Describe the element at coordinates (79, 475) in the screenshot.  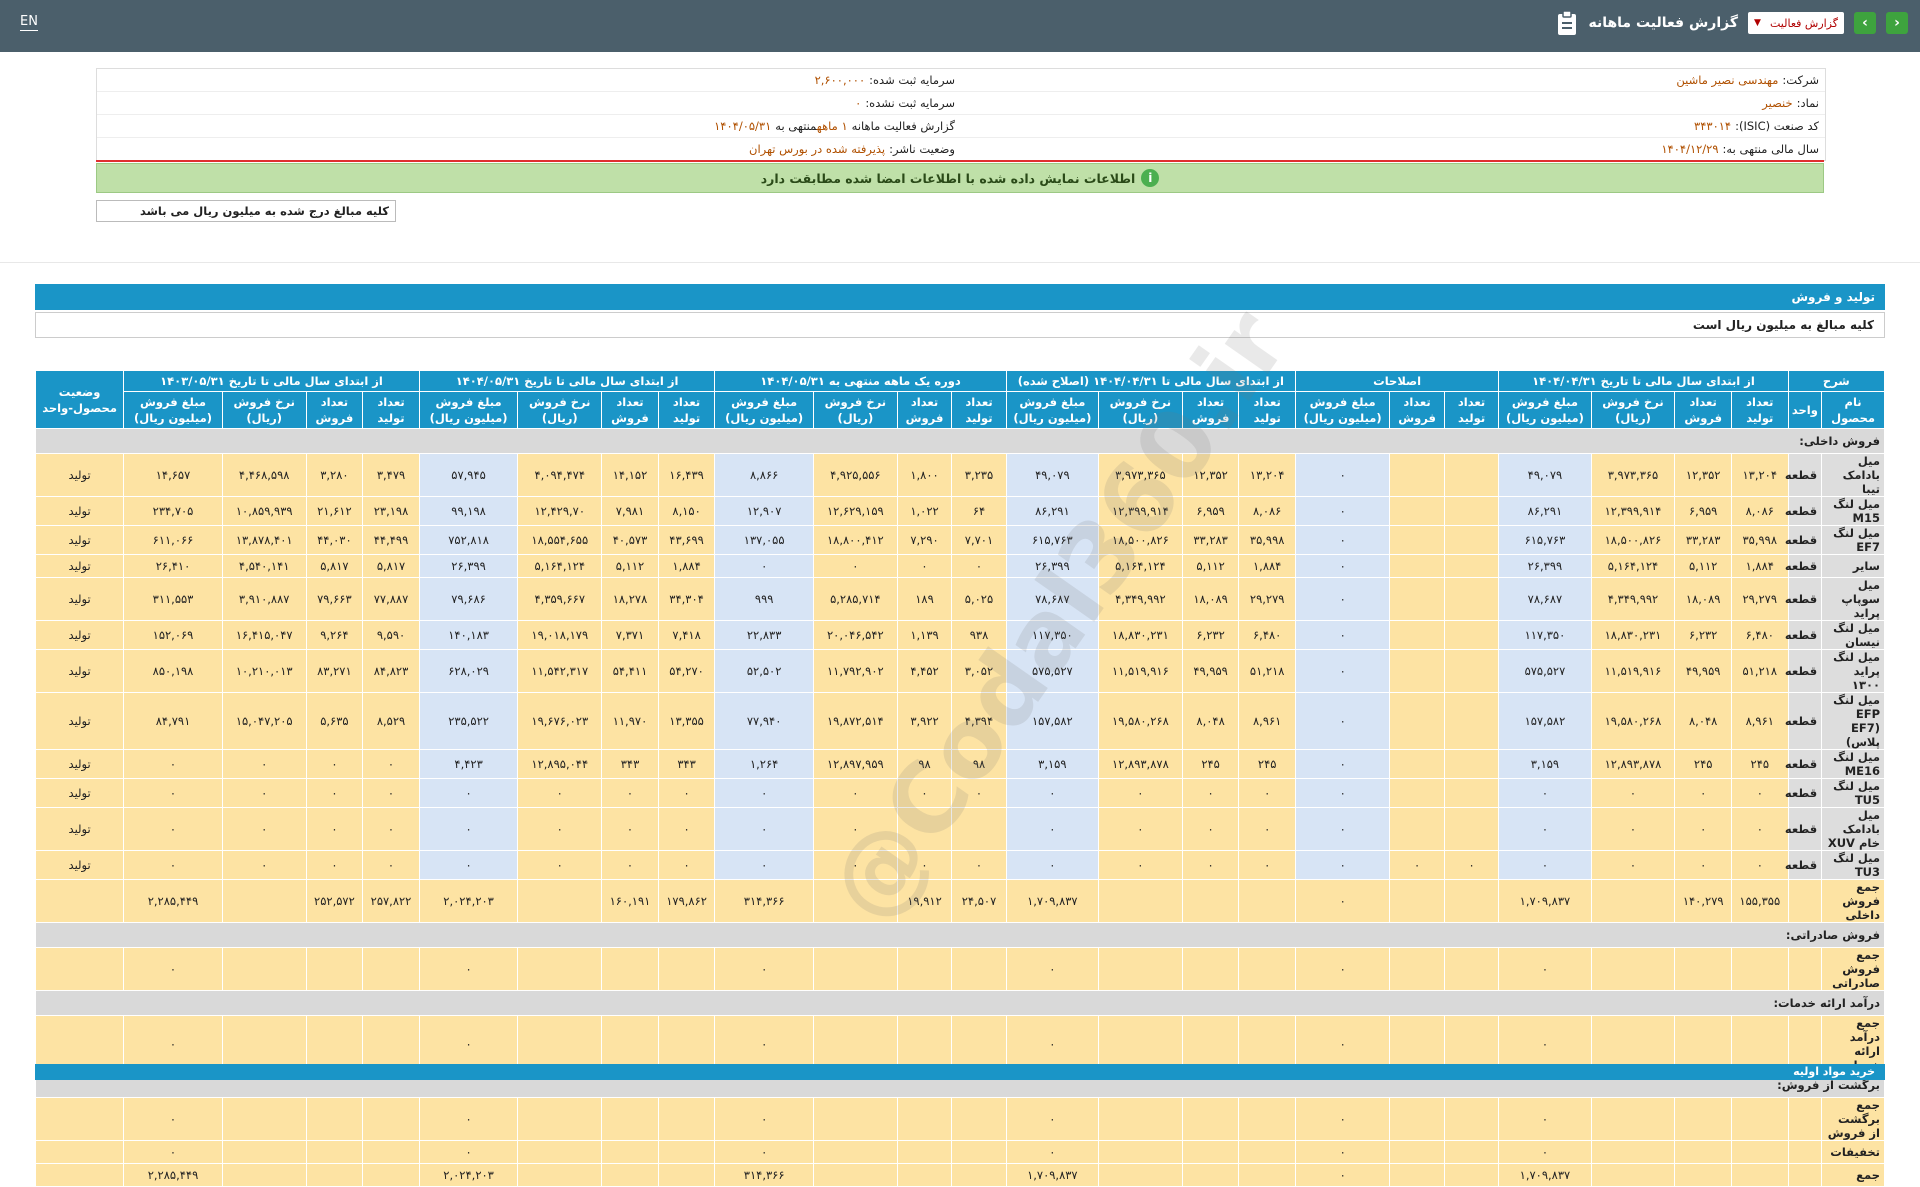
I see `product-status: تولید` at that location.